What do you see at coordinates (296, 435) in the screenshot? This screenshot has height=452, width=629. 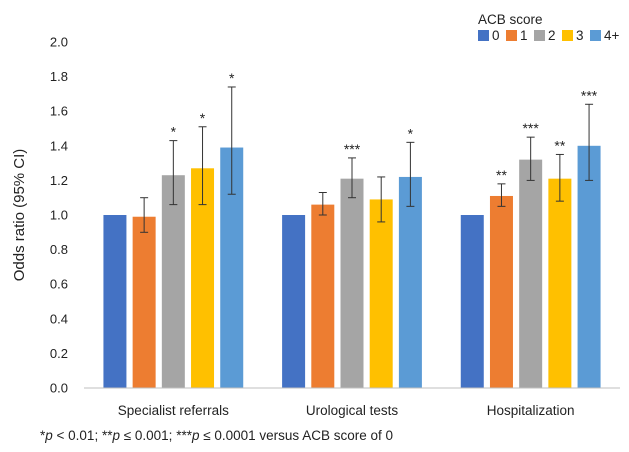 I see `footnote-text-3: ≤ 0.0001 versus ACB score of 0` at bounding box center [296, 435].